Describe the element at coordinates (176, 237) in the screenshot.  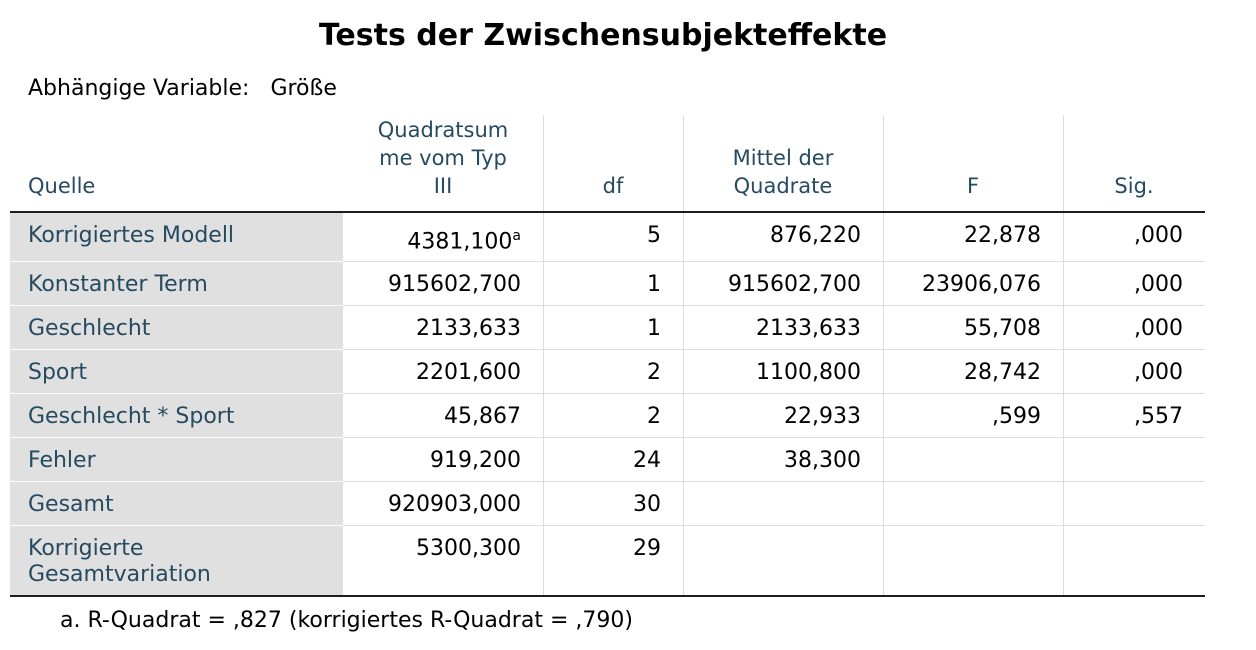
I see `row-label: Korrigiertes Modell` at that location.